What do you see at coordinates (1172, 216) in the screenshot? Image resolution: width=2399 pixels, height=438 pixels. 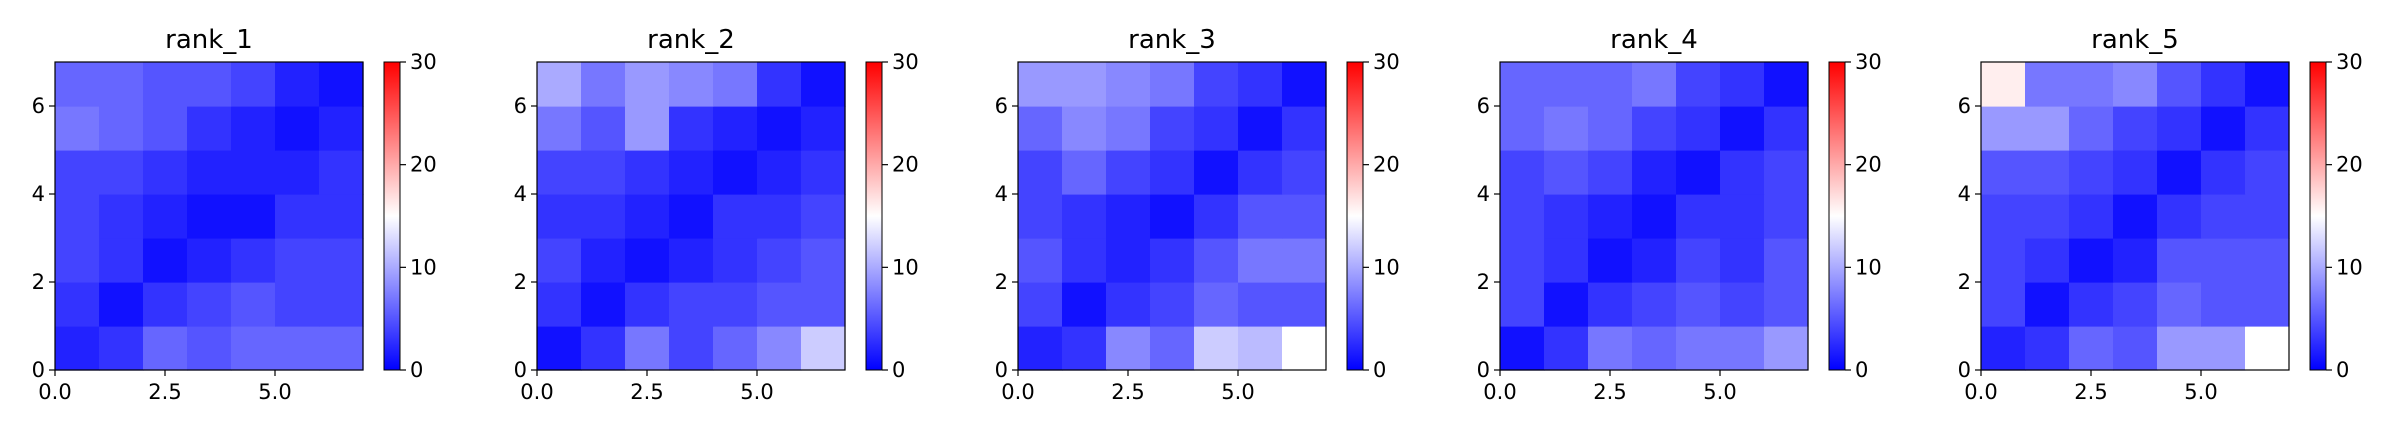 I see `plot-frame` at bounding box center [1172, 216].